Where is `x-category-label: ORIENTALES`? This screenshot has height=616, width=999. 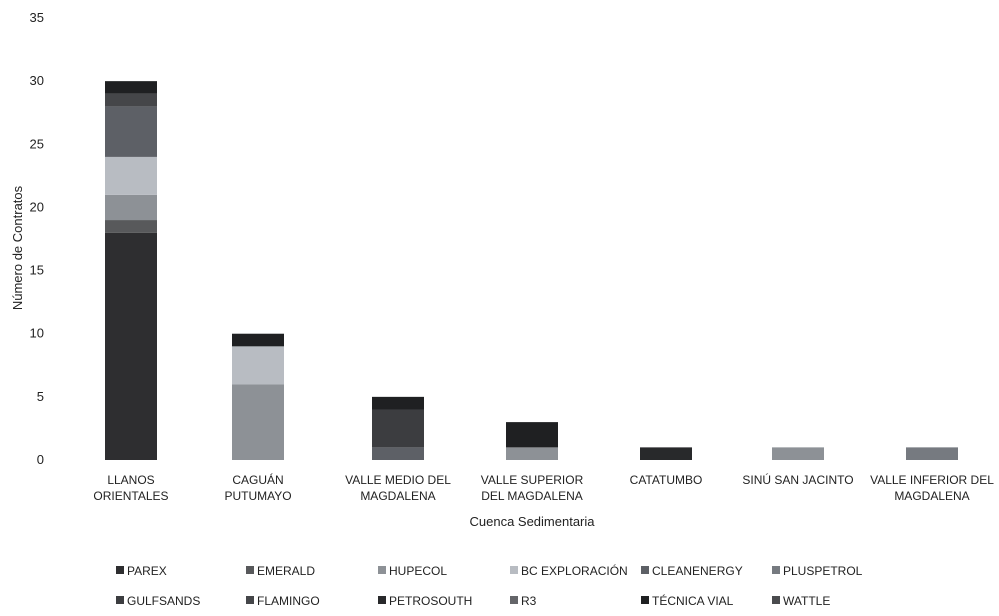 x-category-label: ORIENTALES is located at coordinates (130, 496).